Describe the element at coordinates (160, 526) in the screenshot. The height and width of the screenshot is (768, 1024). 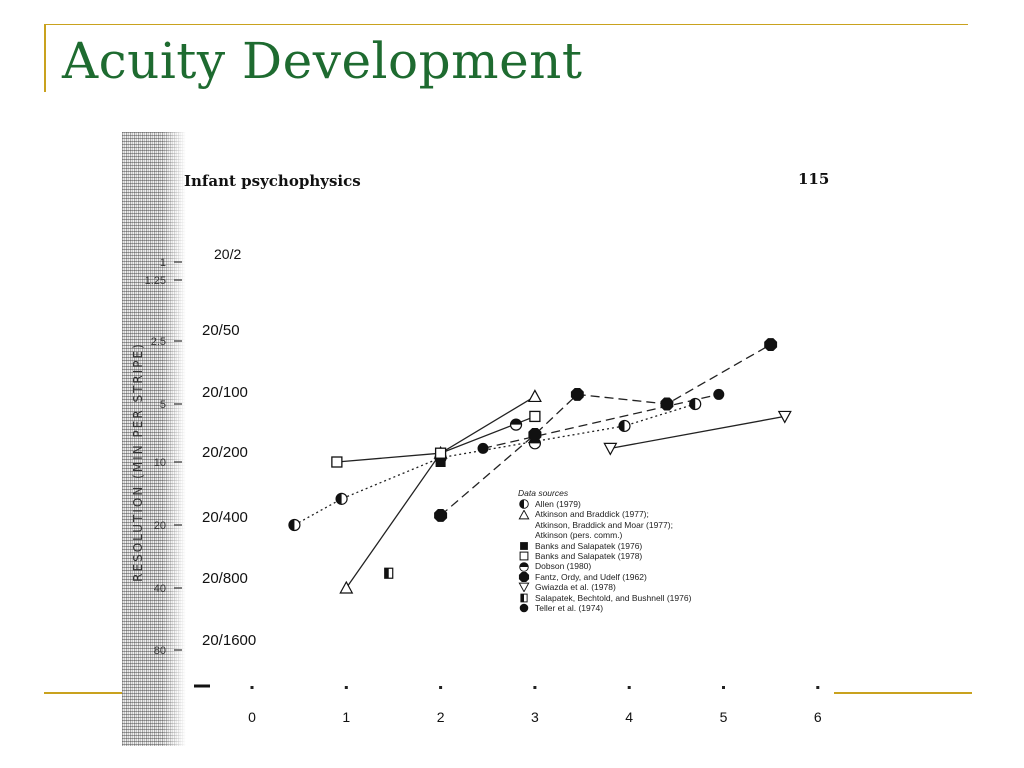
I see `y-tick-label: 20` at that location.